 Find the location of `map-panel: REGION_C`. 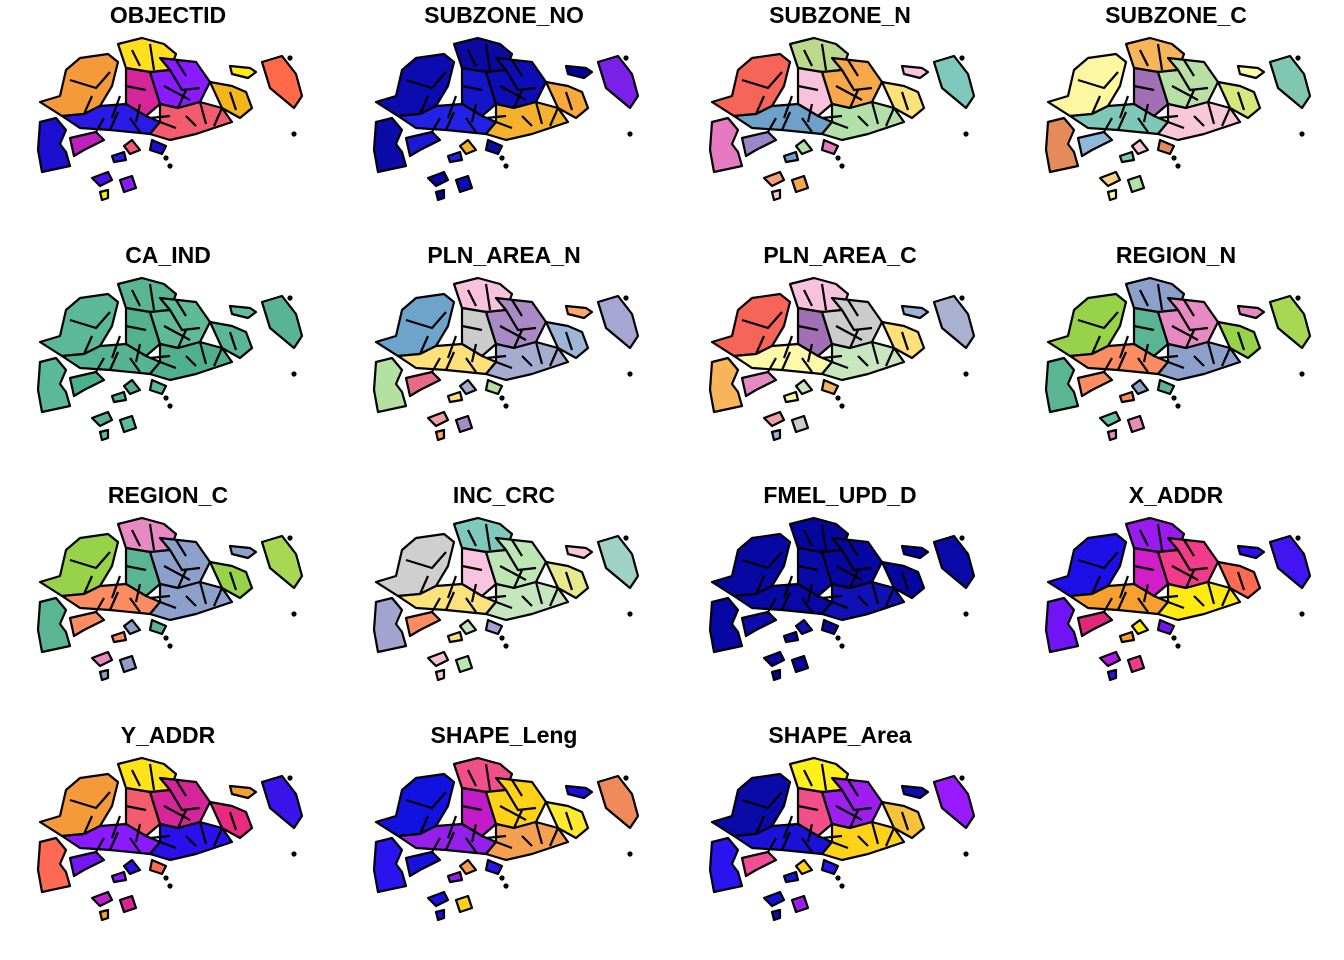

map-panel: REGION_C is located at coordinates (168, 600).